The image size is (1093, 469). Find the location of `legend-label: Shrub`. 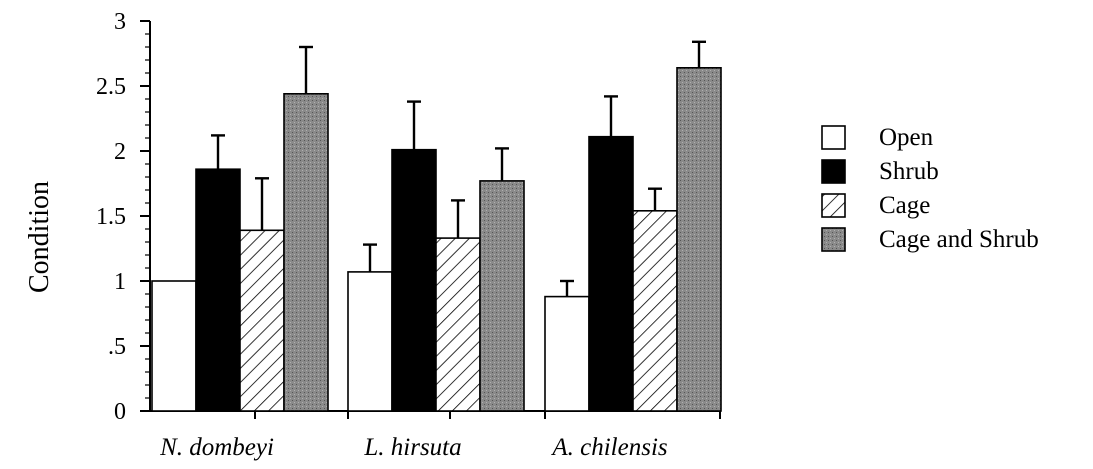

legend-label: Shrub is located at coordinates (909, 171).